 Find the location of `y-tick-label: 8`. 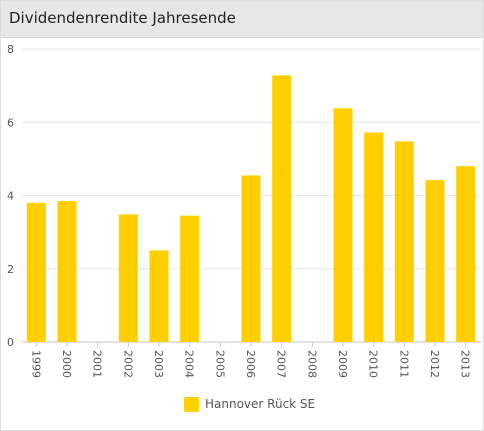

y-tick-label: 8 is located at coordinates (10, 49).